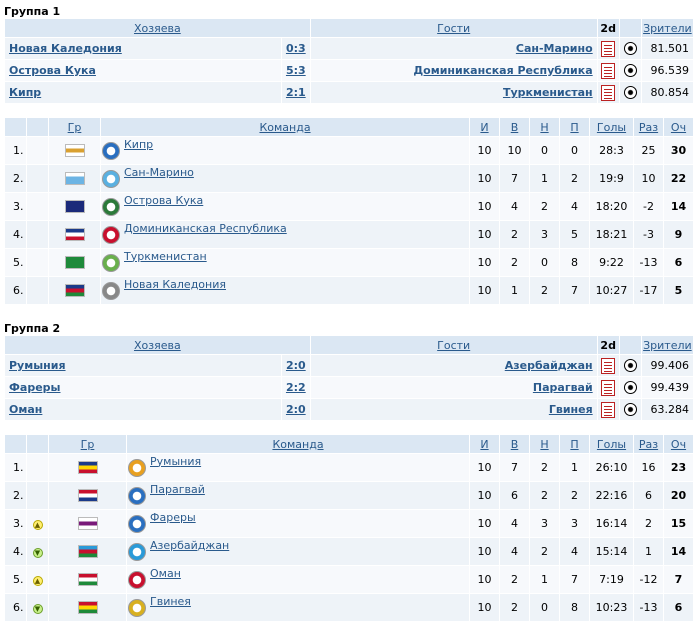 This screenshot has height=630, width=698. Describe the element at coordinates (37, 579) in the screenshot. I see `trend-cell: ▲` at that location.